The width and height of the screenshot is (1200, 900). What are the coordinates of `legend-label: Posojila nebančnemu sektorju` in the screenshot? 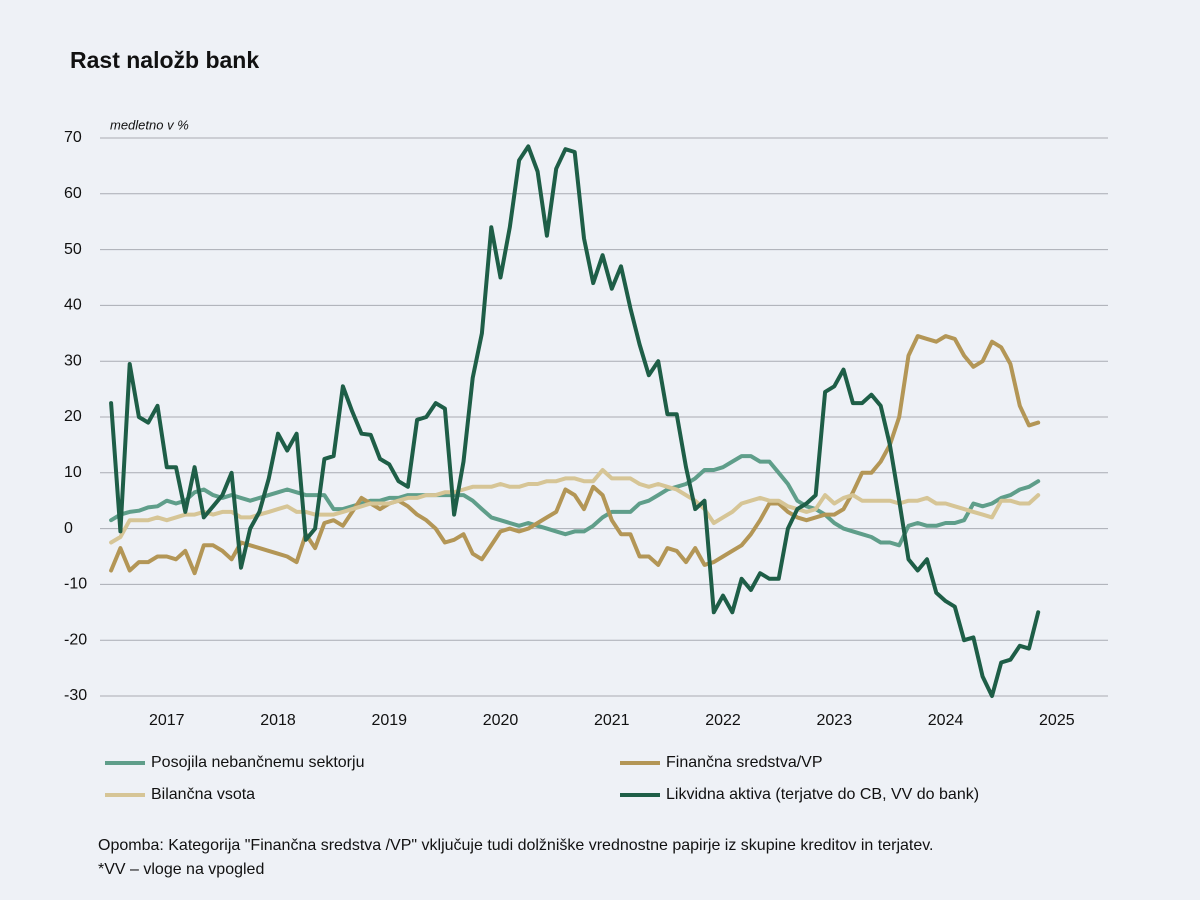 It's located at (257, 762).